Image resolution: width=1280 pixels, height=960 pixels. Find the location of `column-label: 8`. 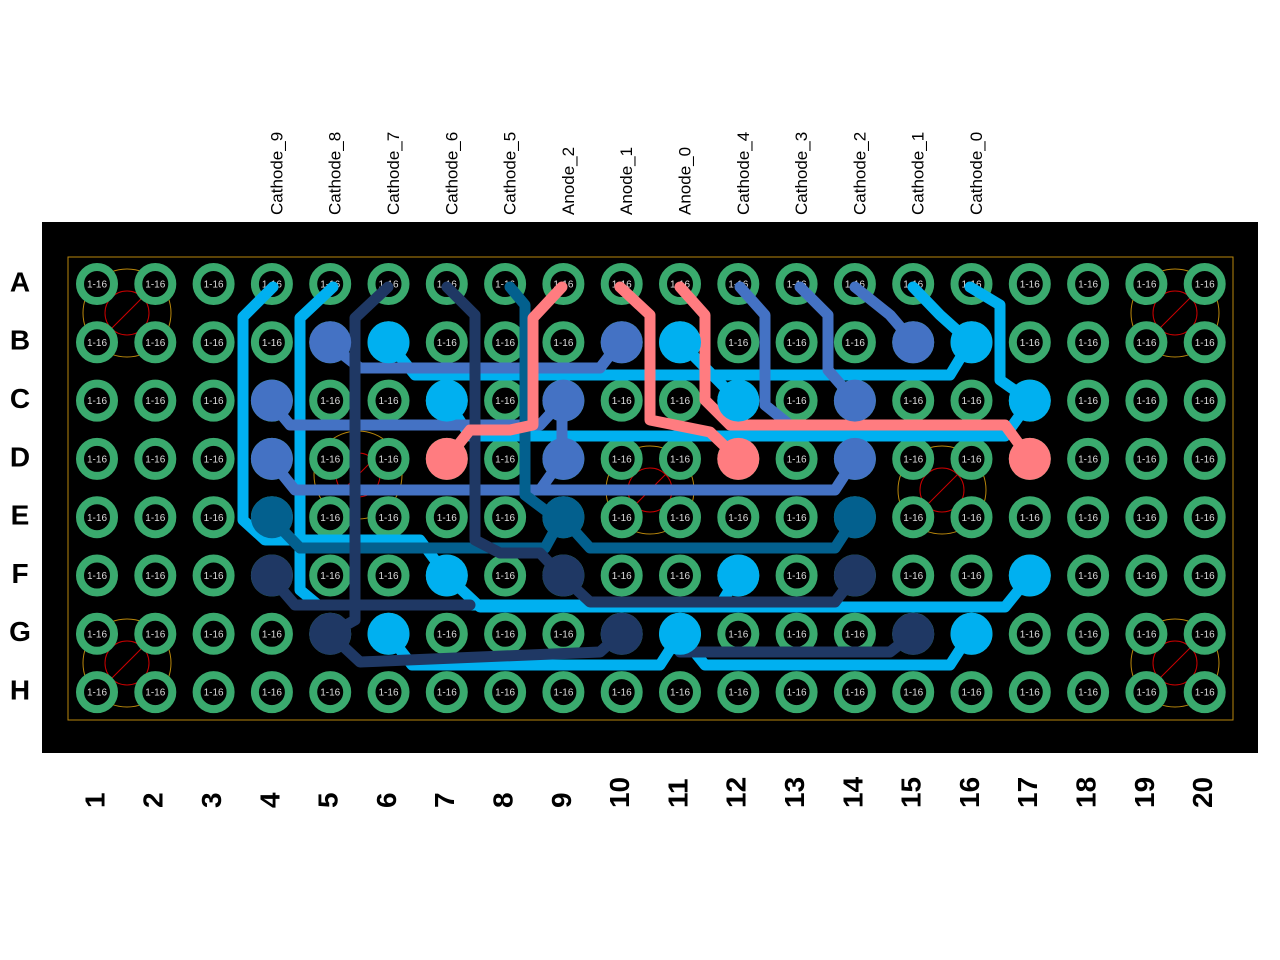

column-label: 8 is located at coordinates (502, 800).